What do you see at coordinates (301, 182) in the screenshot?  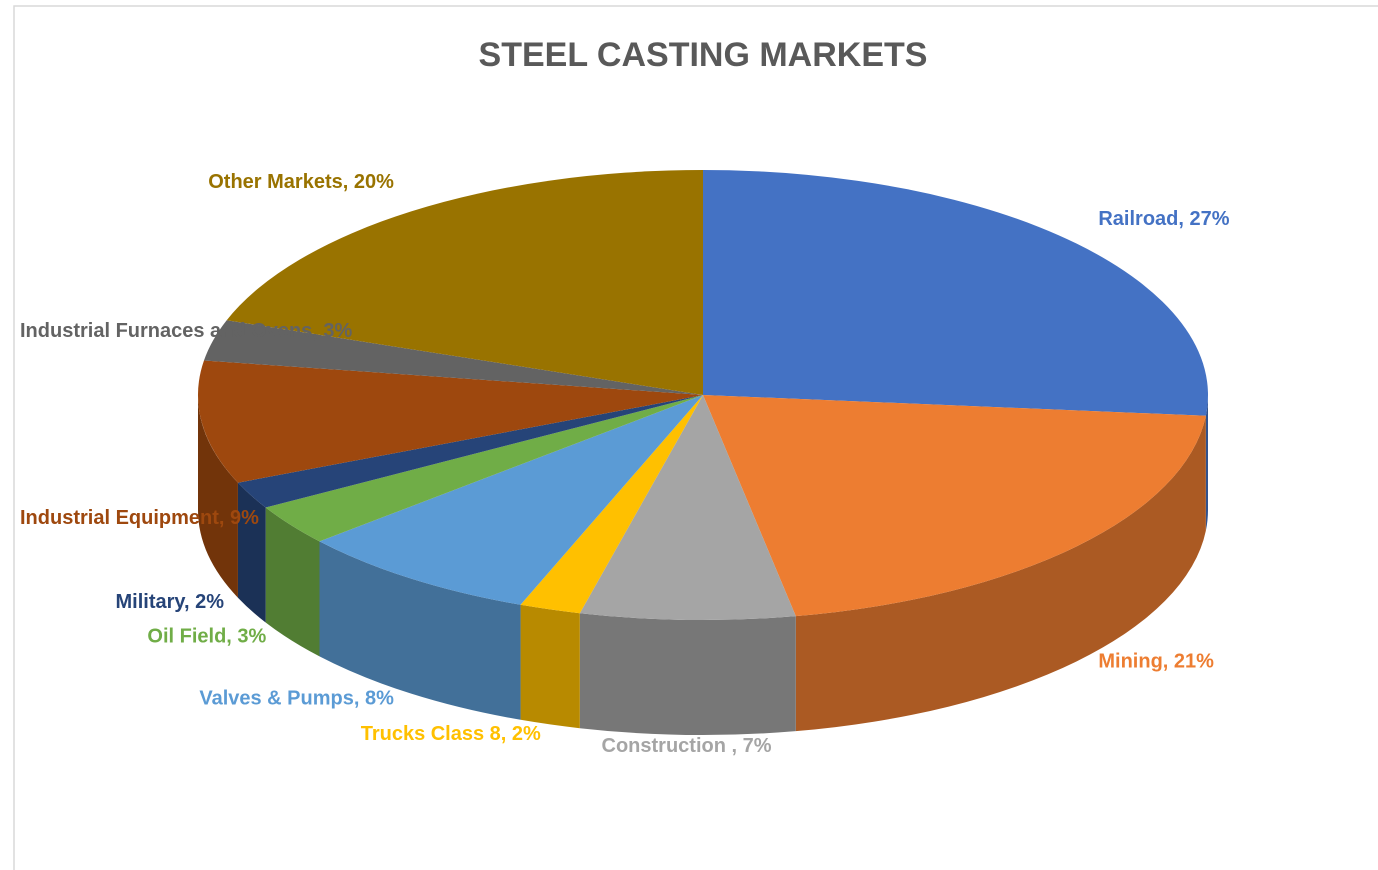 I see `data-label: Other Markets, 20%` at bounding box center [301, 182].